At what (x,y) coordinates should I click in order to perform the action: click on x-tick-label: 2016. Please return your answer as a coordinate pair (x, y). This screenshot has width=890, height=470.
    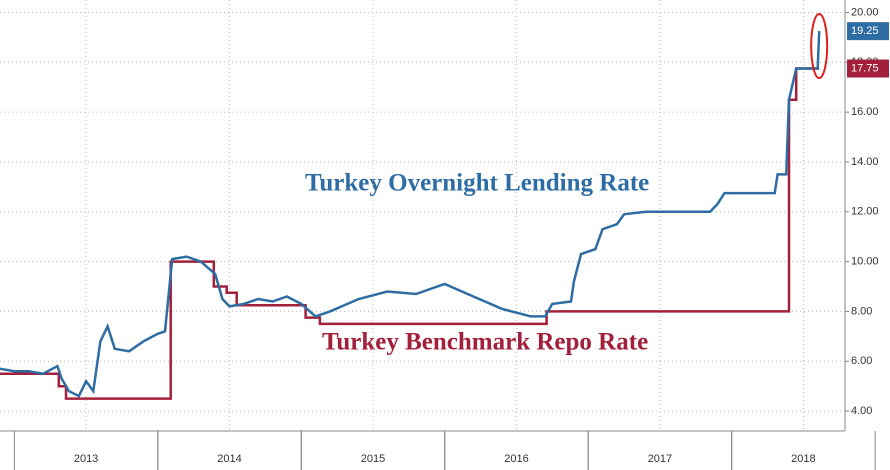
    Looking at the image, I should click on (516, 459).